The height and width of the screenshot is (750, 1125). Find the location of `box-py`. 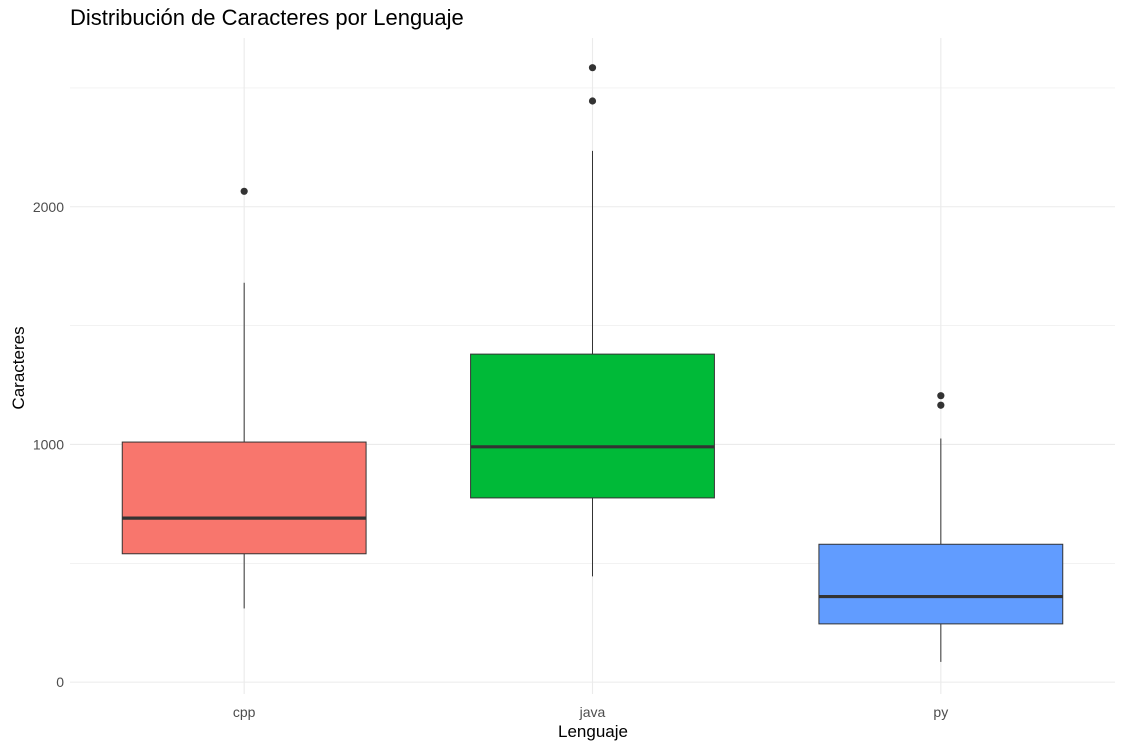

box-py is located at coordinates (941, 527).